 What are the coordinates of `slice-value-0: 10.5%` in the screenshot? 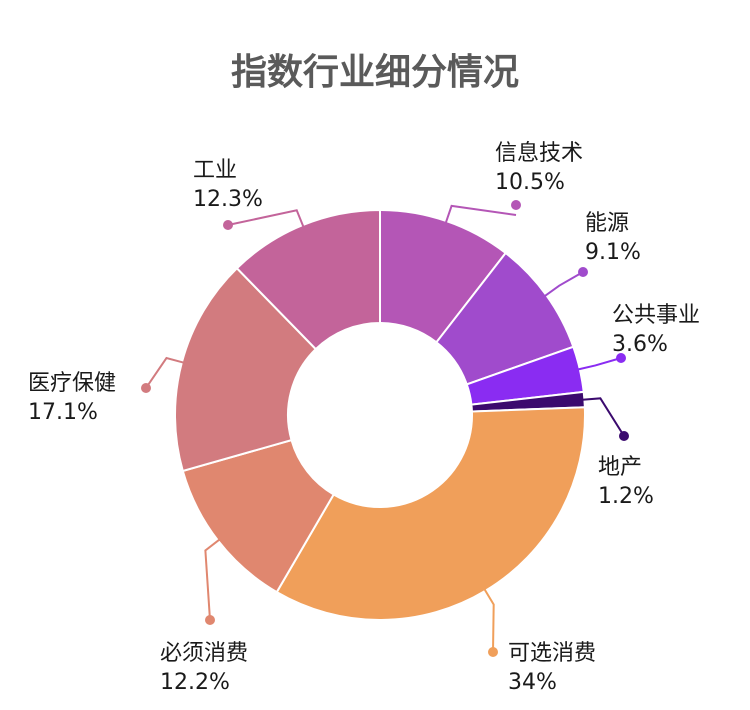 It's located at (530, 182).